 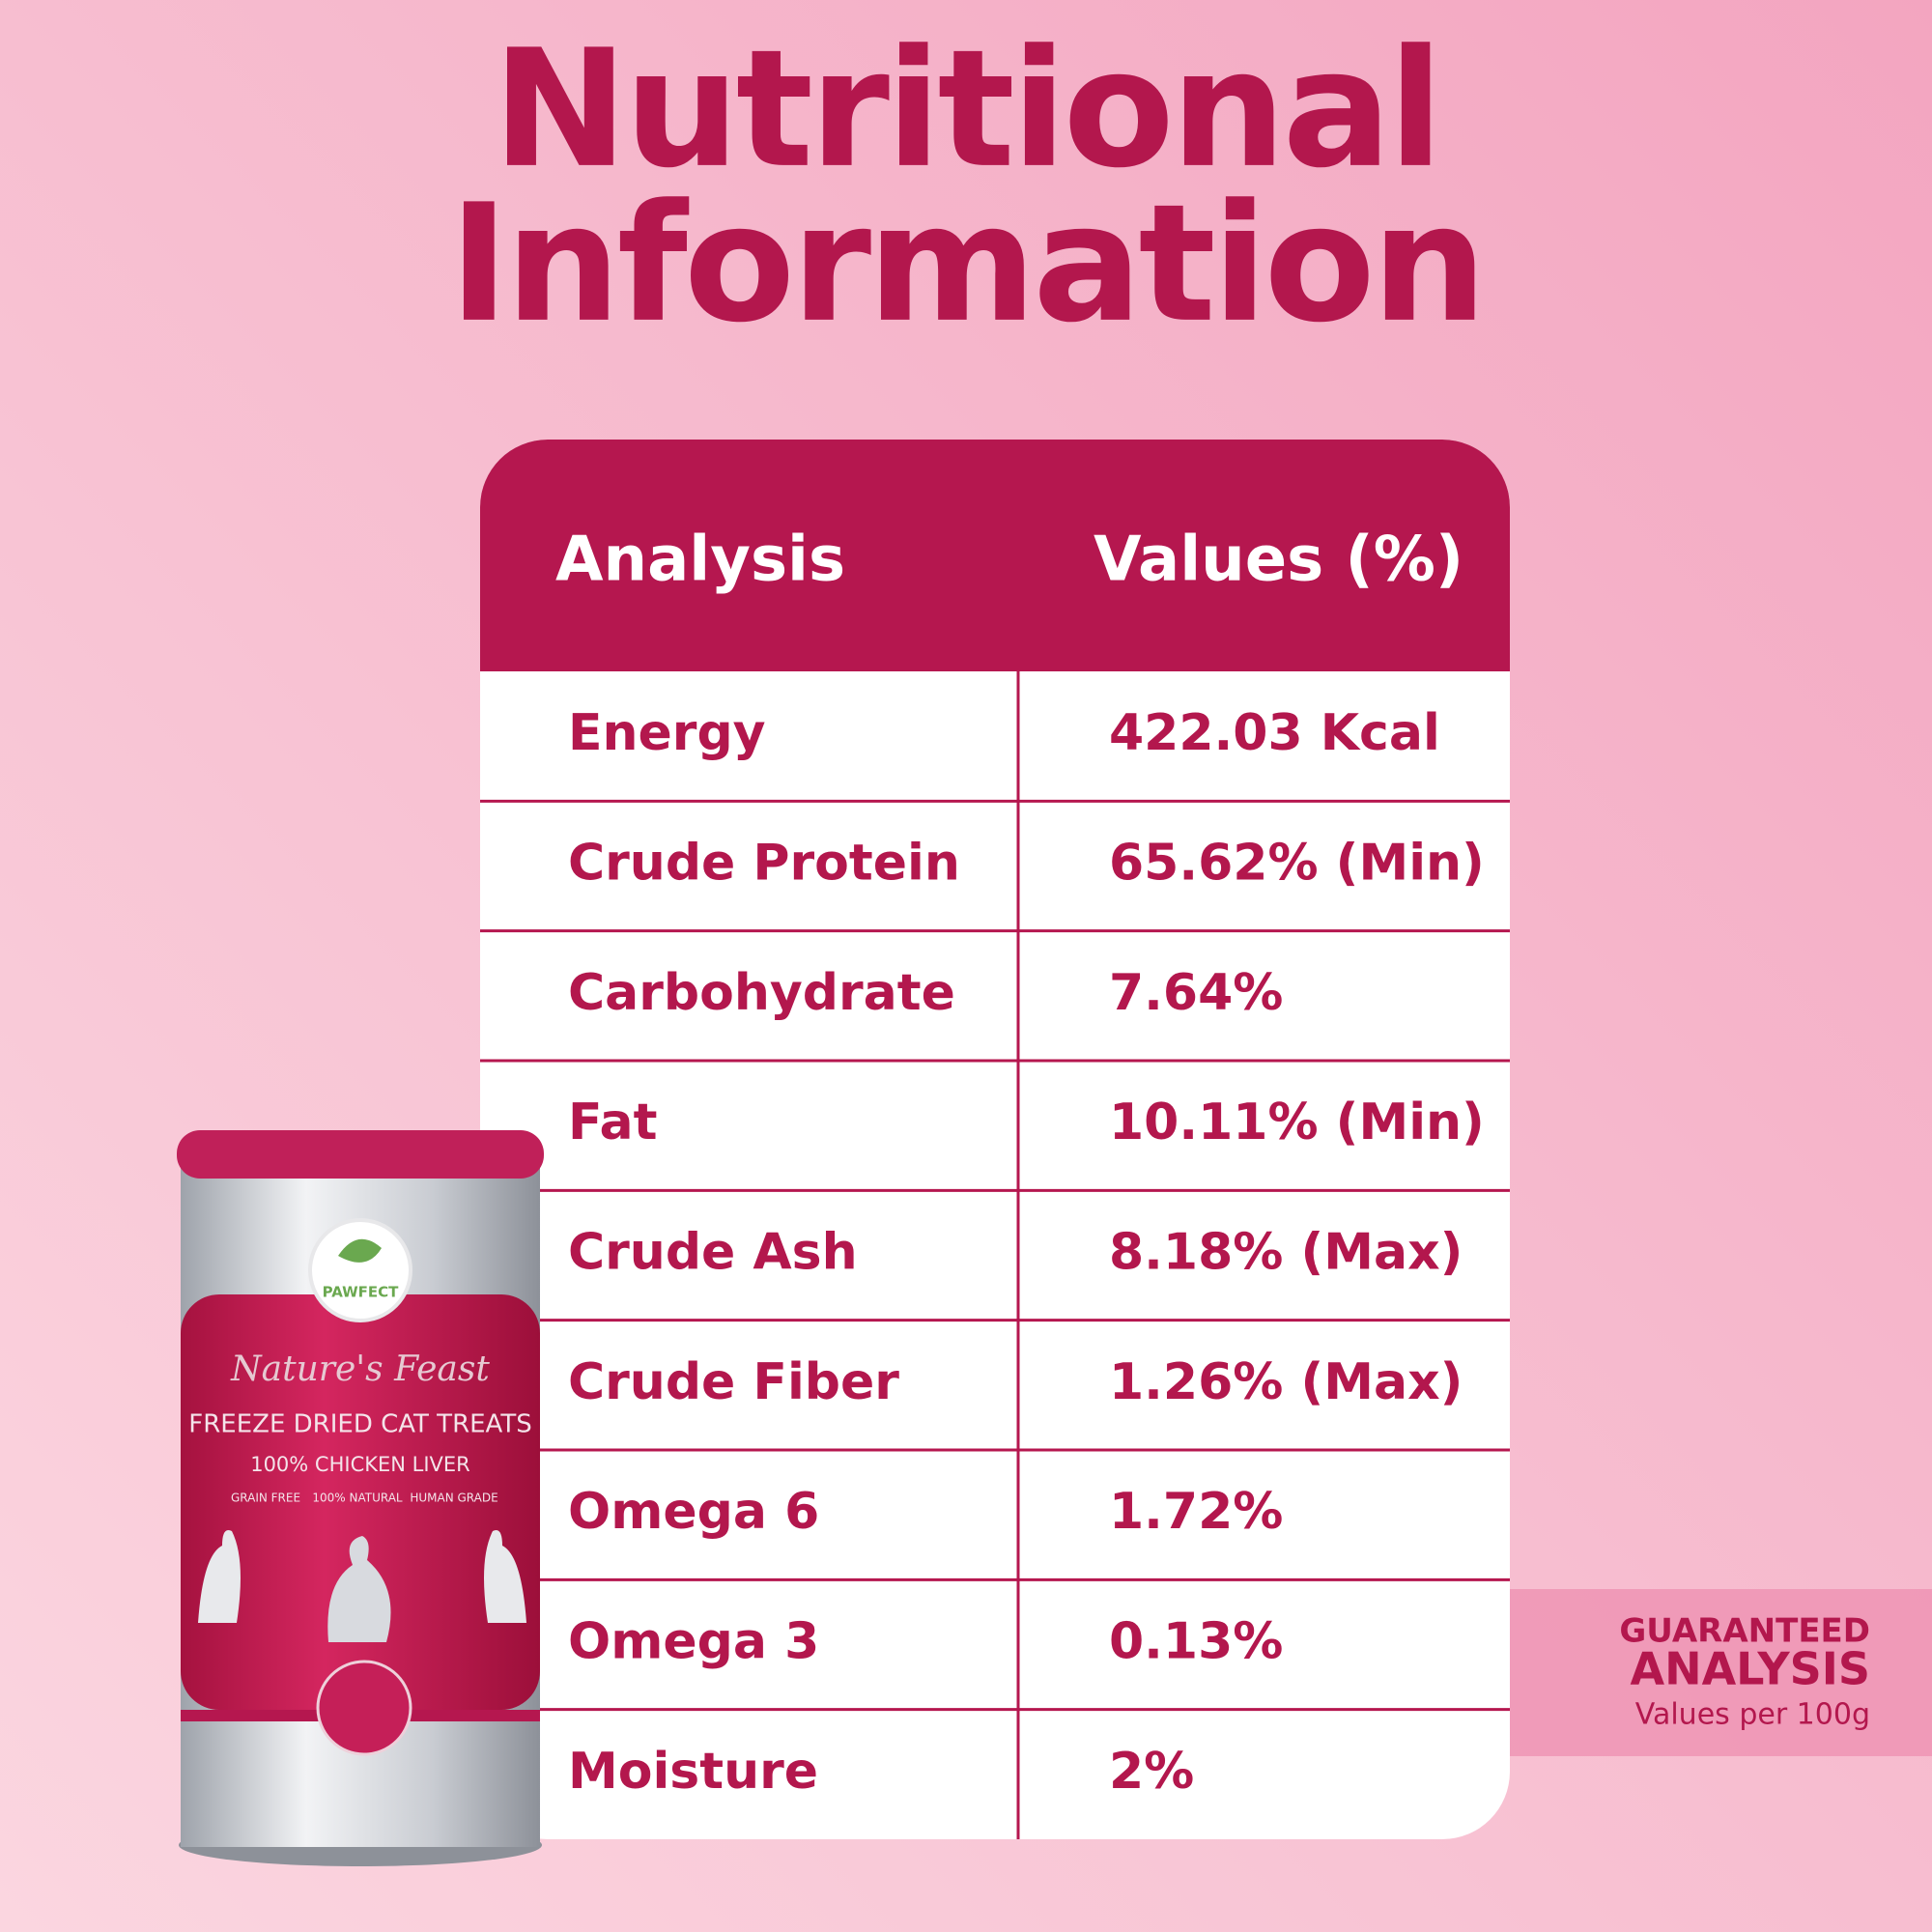 What do you see at coordinates (360, 1369) in the screenshot?
I see `product-name: Nature's Feast` at bounding box center [360, 1369].